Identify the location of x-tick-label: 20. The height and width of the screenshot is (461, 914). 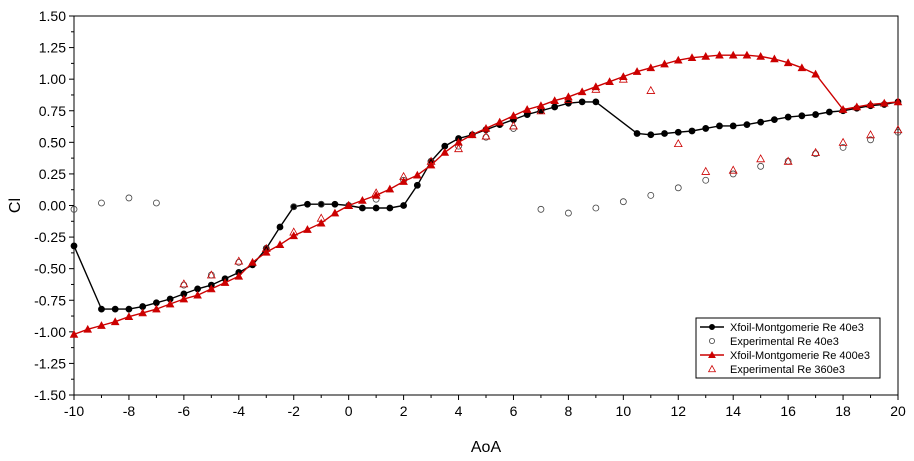
(898, 411).